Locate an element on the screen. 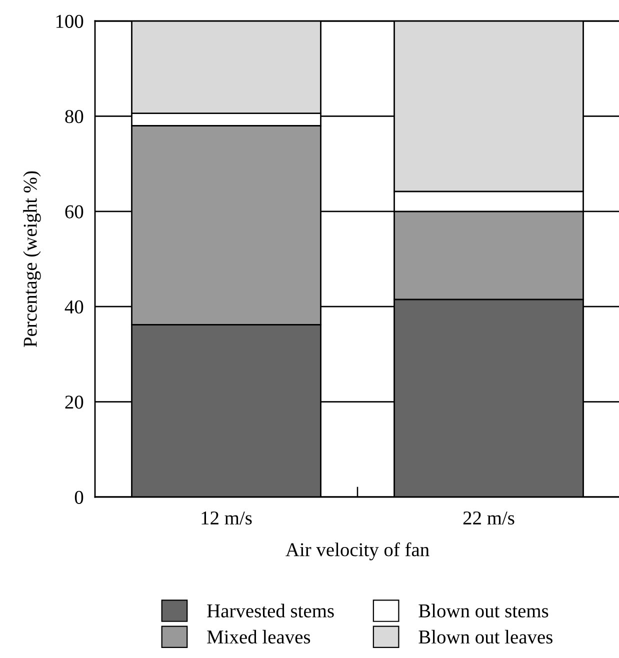 Image resolution: width=619 pixels, height=658 pixels. legend-label: Blown out leaves is located at coordinates (485, 637).